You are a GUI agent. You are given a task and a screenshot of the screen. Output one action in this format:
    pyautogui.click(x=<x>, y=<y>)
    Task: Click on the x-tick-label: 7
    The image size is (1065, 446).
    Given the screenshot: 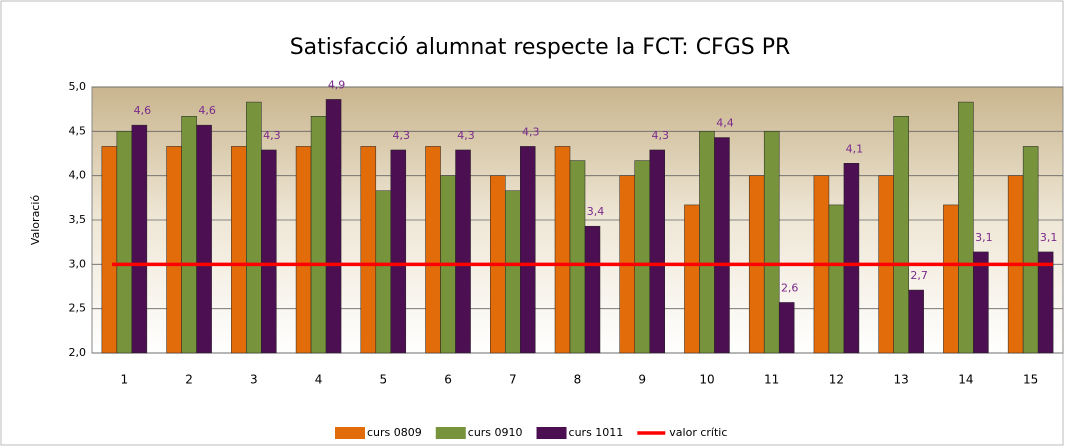 What is the action you would take?
    pyautogui.click(x=513, y=380)
    